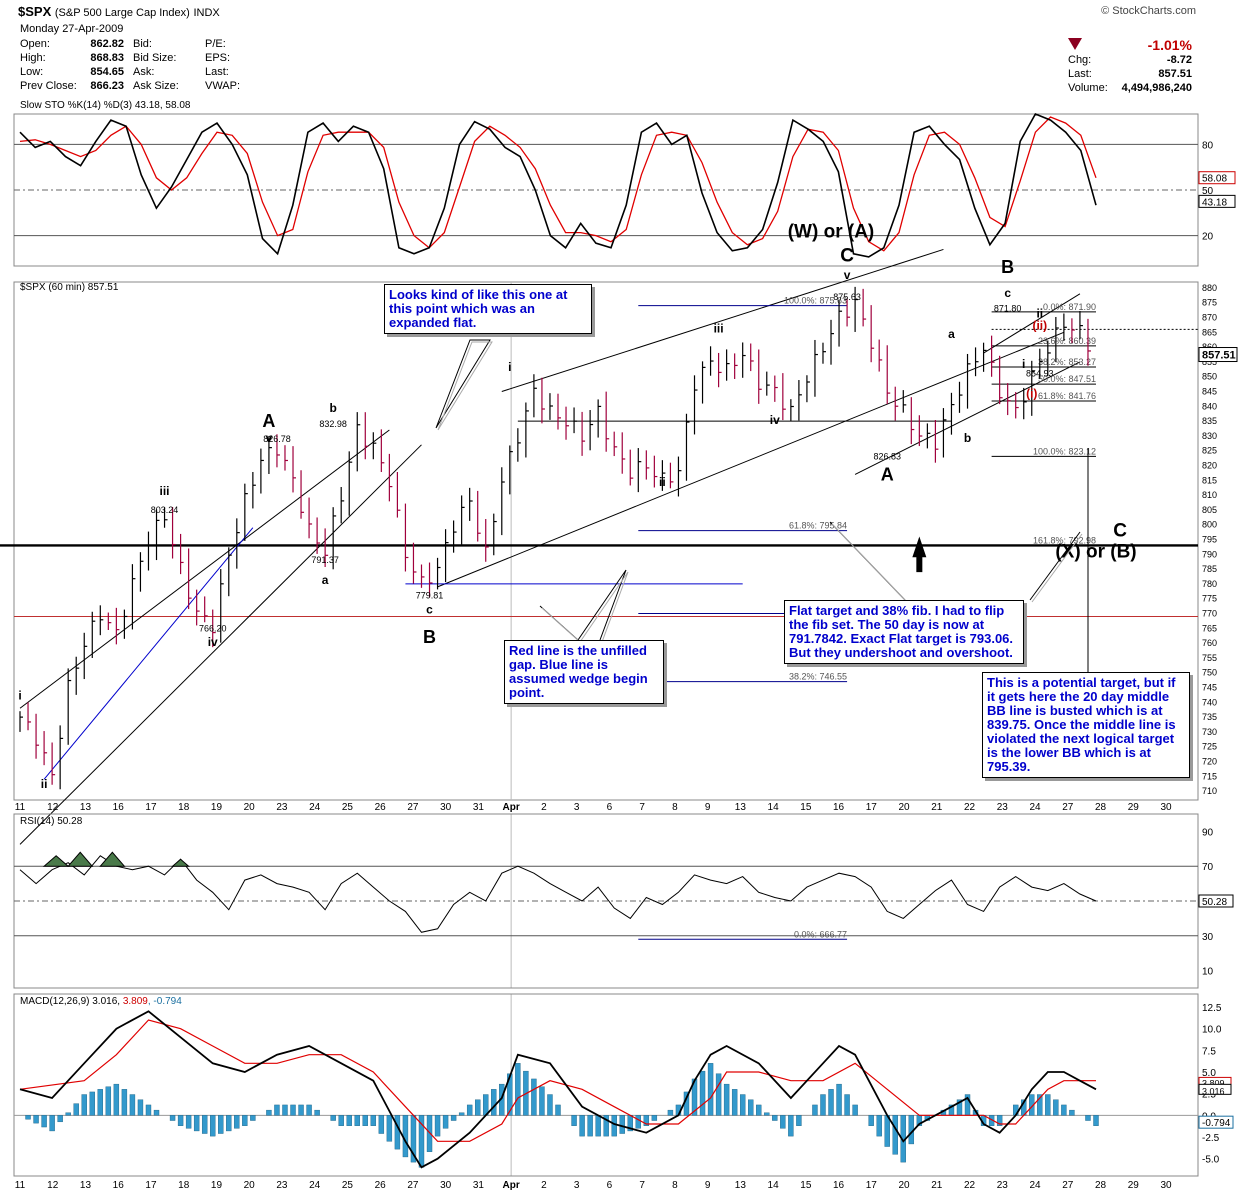  What do you see at coordinates (1211, 1160) in the screenshot?
I see `macd-tick-label: -5.0` at bounding box center [1211, 1160].